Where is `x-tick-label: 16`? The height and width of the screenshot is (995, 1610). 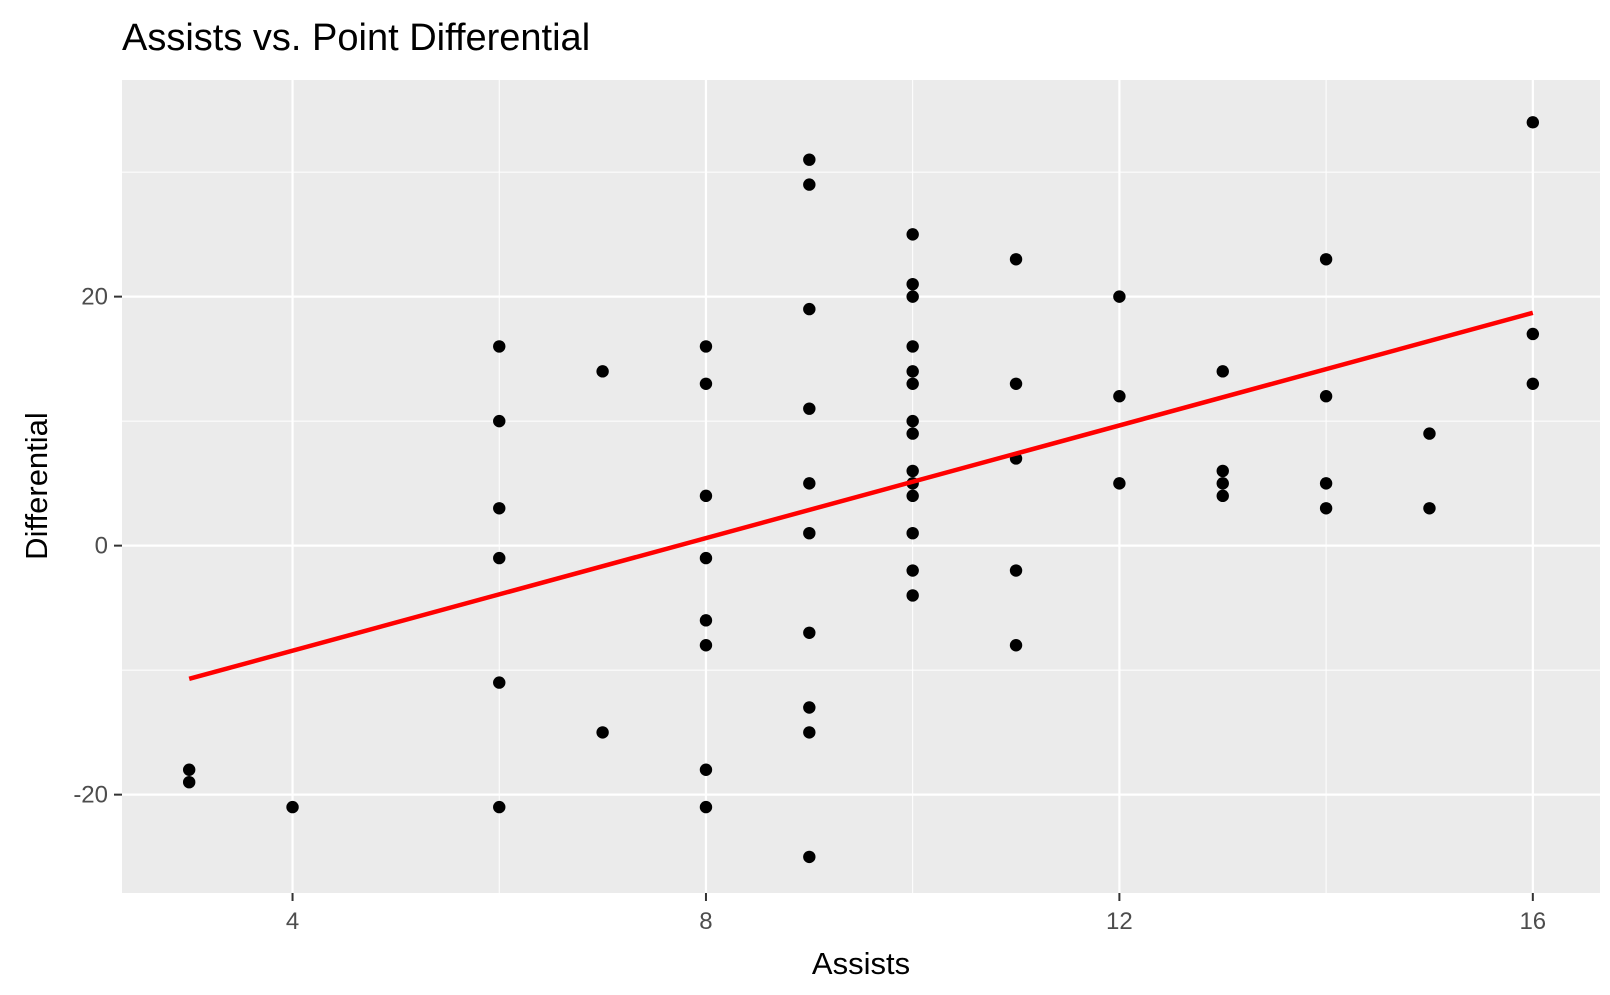
x-tick-label: 16 is located at coordinates (1532, 921).